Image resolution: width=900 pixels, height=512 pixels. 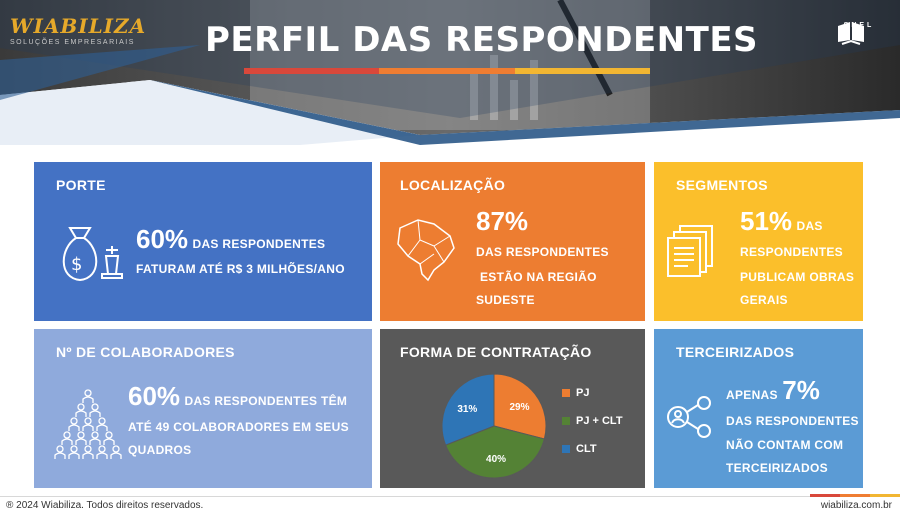 What do you see at coordinates (496, 459) in the screenshot?
I see `pie-data-label: 40%` at bounding box center [496, 459].